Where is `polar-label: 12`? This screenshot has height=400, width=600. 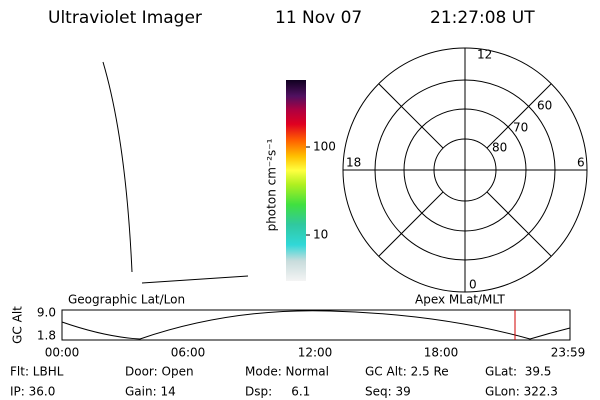 polar-label: 12 is located at coordinates (484, 55).